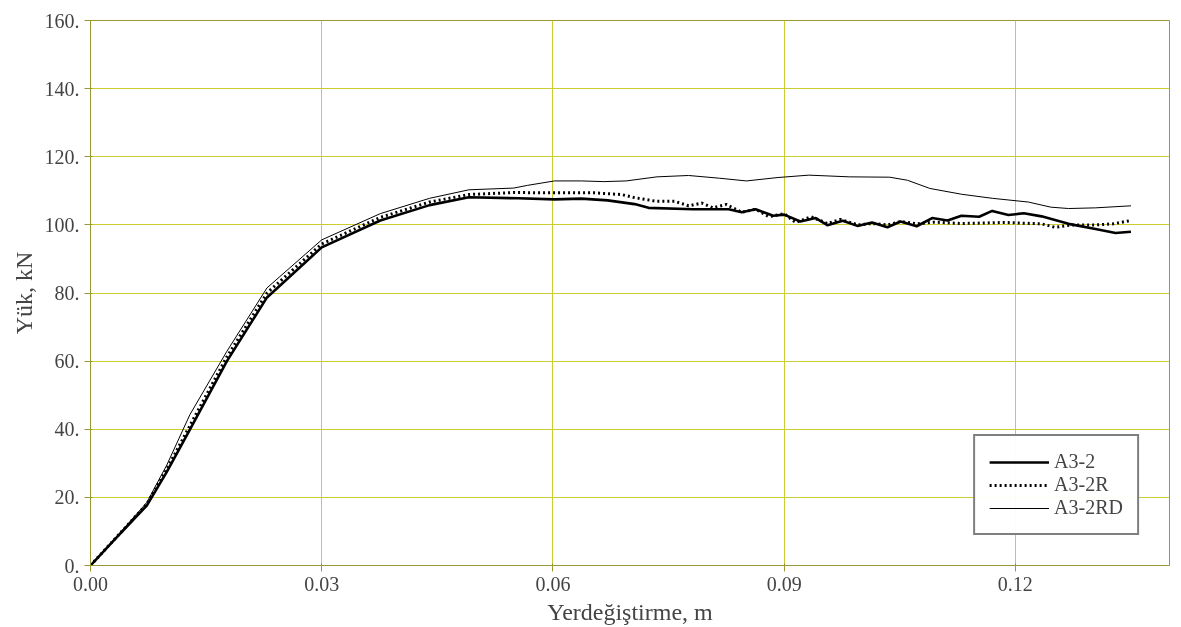 This screenshot has width=1181, height=627. What do you see at coordinates (67, 429) in the screenshot?
I see `y-tick-label: 40.` at bounding box center [67, 429].